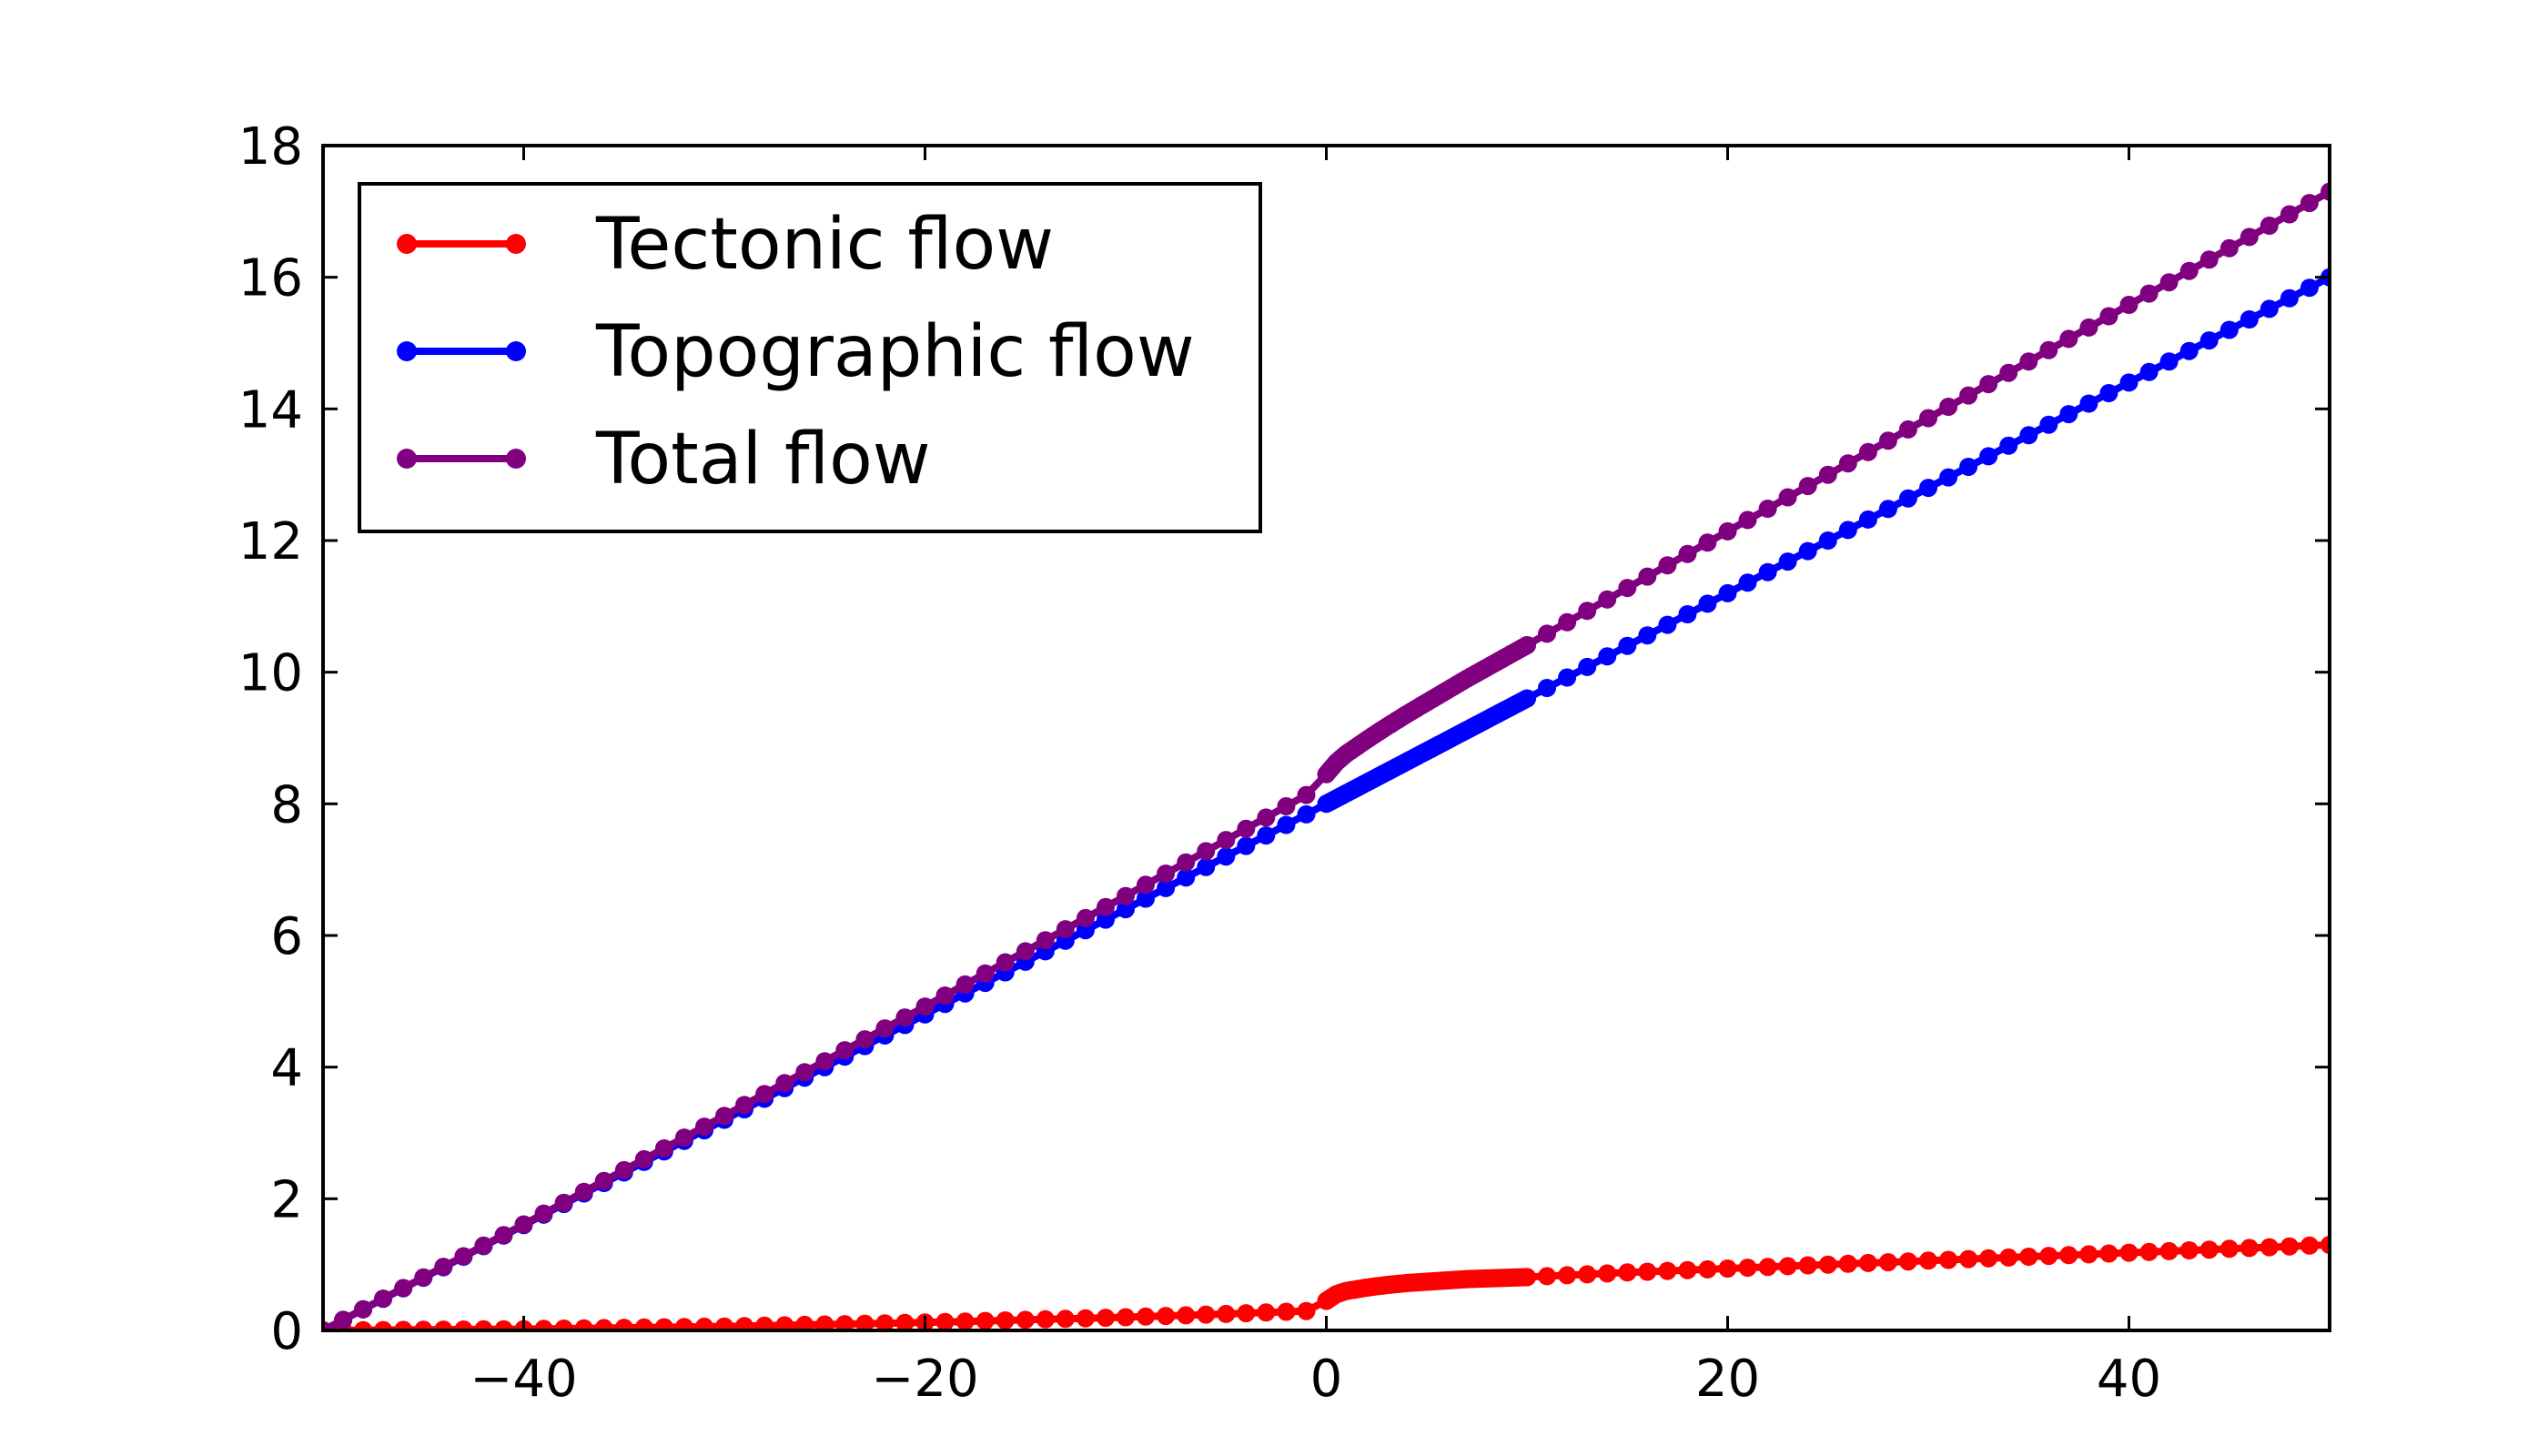 The width and height of the screenshot is (2548, 1456). I want to click on y-tick-label: 14, so click(270, 410).